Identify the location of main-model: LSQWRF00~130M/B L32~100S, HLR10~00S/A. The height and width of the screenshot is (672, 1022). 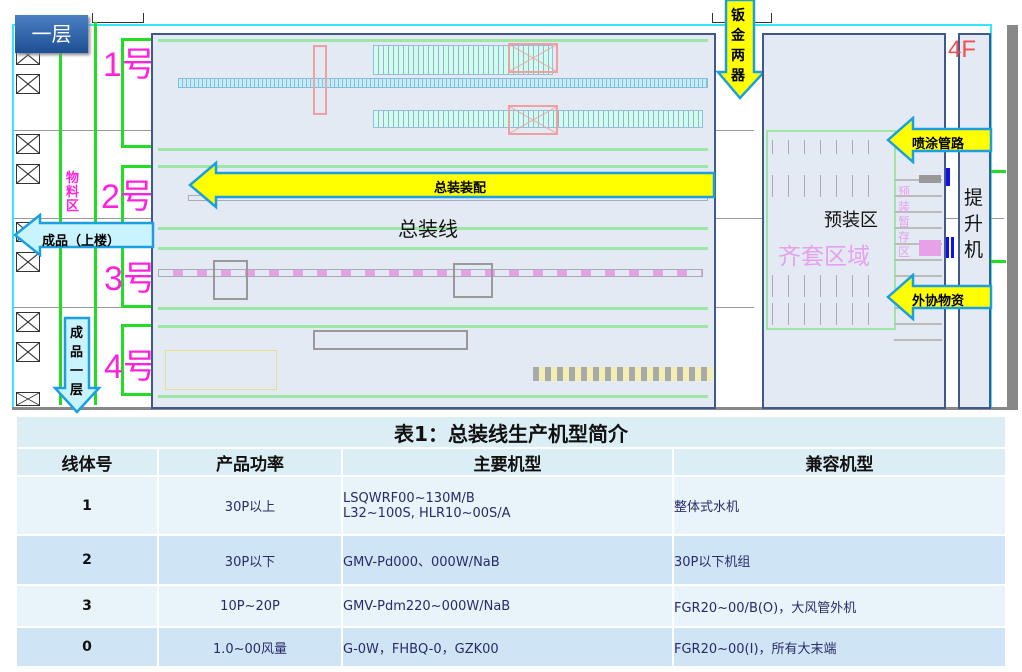
(507, 505).